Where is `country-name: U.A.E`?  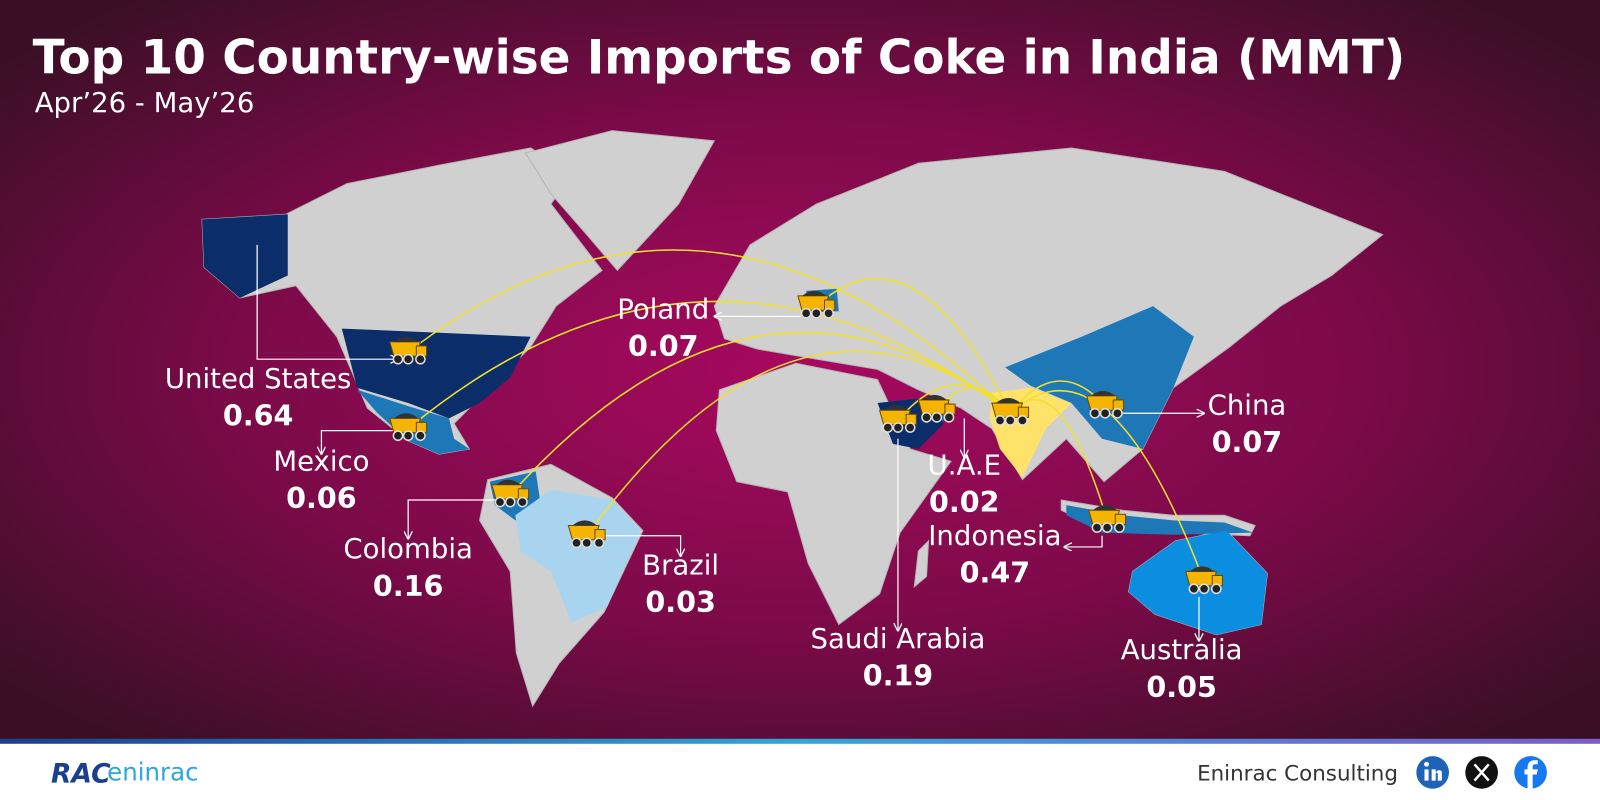 country-name: U.A.E is located at coordinates (964, 465).